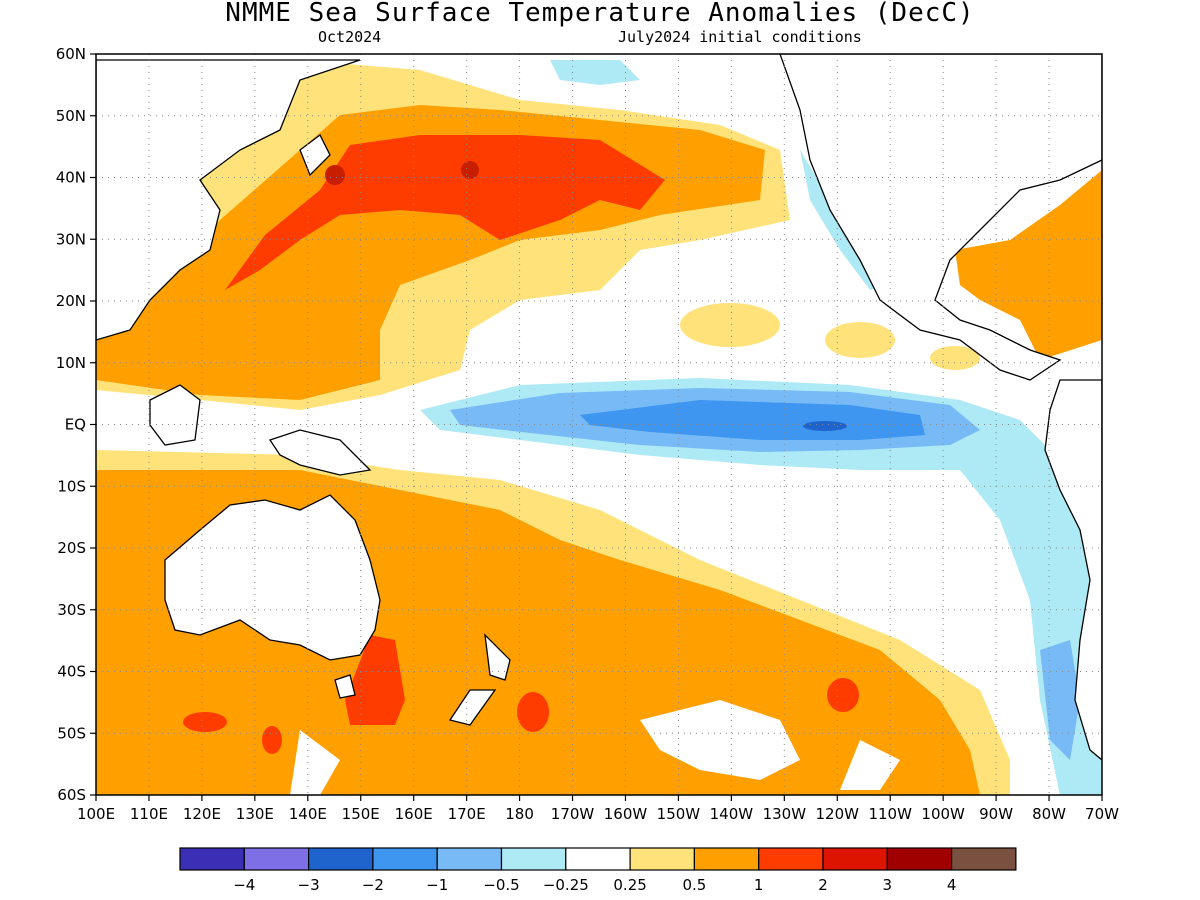  Describe the element at coordinates (573, 814) in the screenshot. I see `lon-tick-label: 170W` at that location.